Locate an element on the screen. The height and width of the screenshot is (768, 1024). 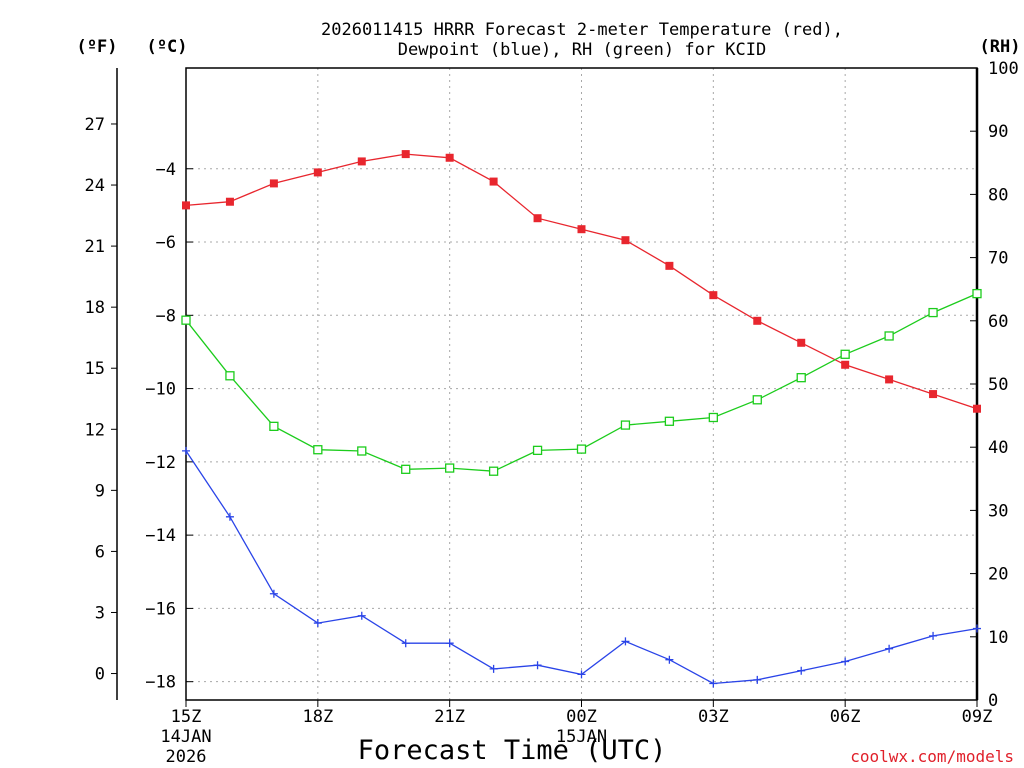
time-tick-label: 06Z is located at coordinates (845, 717).